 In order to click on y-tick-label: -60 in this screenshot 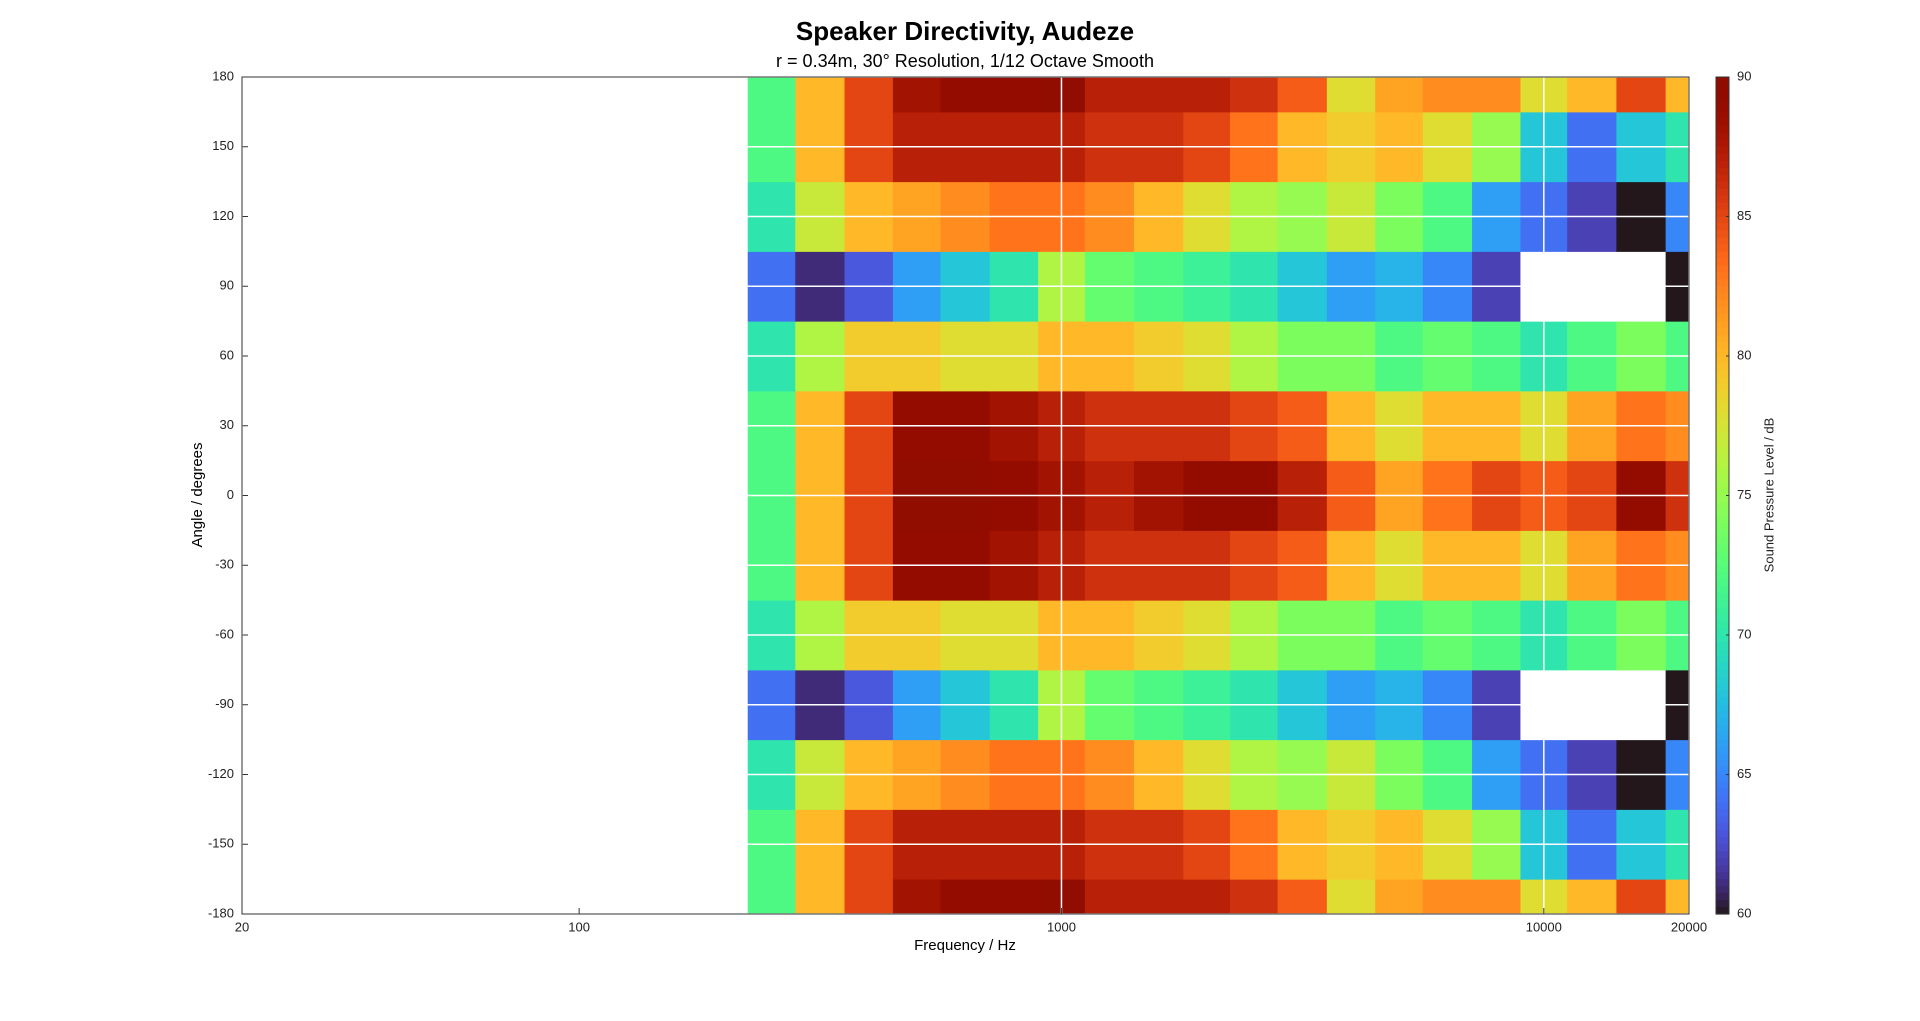, I will do `click(224, 633)`.